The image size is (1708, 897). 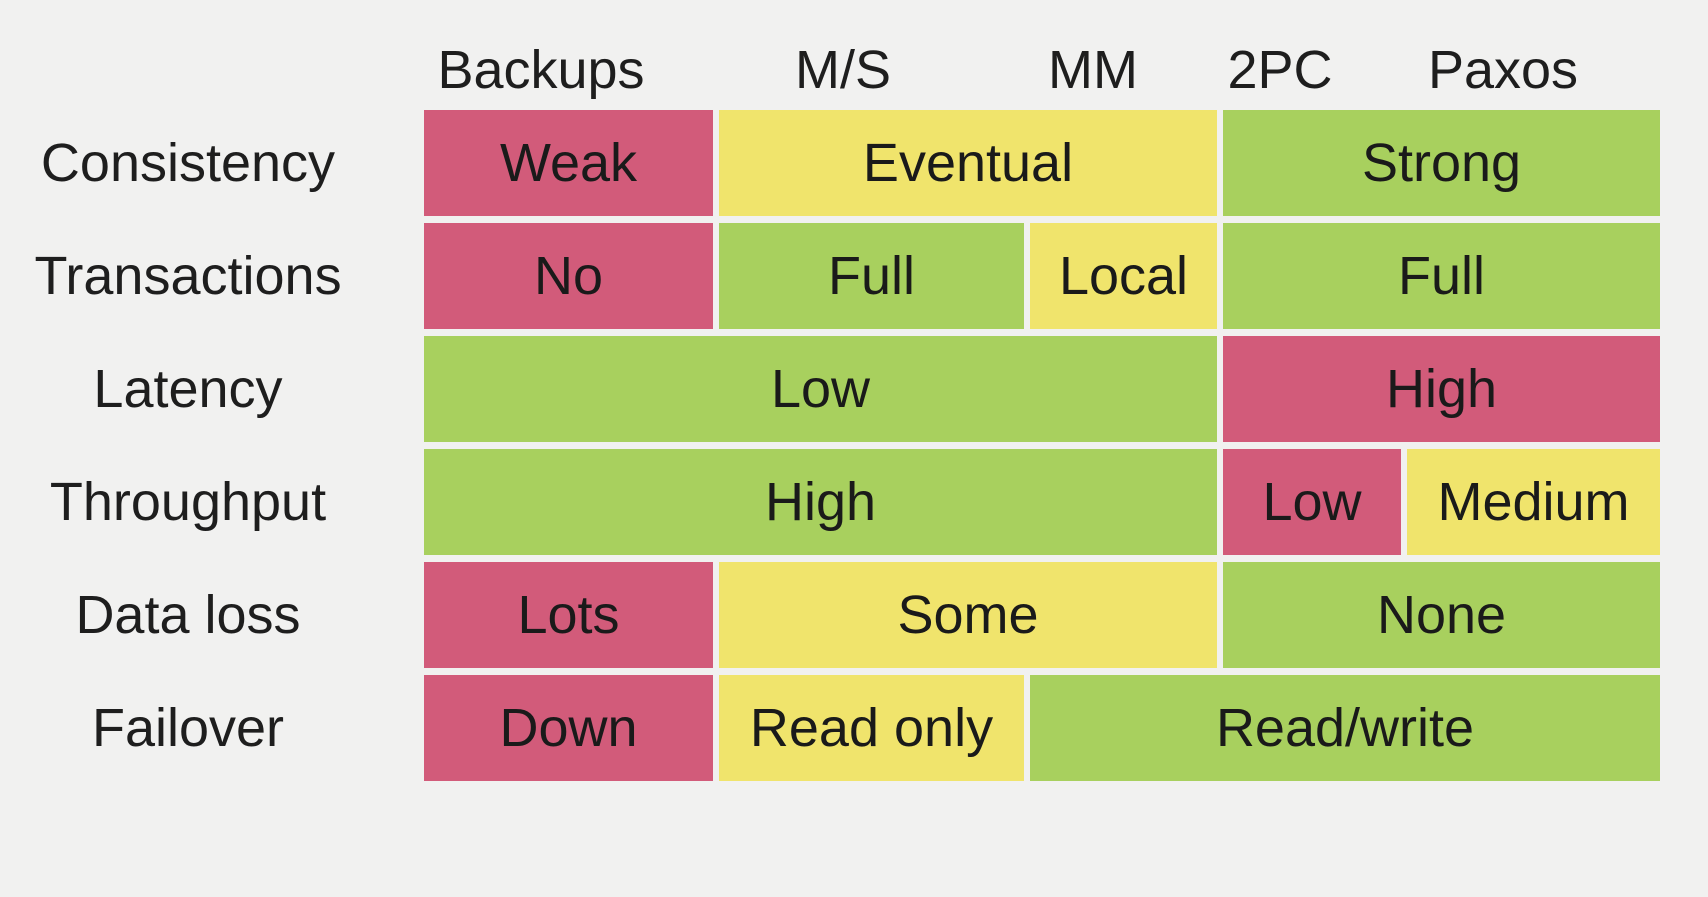 I want to click on row-label-consistency: Consistency, so click(x=188, y=163).